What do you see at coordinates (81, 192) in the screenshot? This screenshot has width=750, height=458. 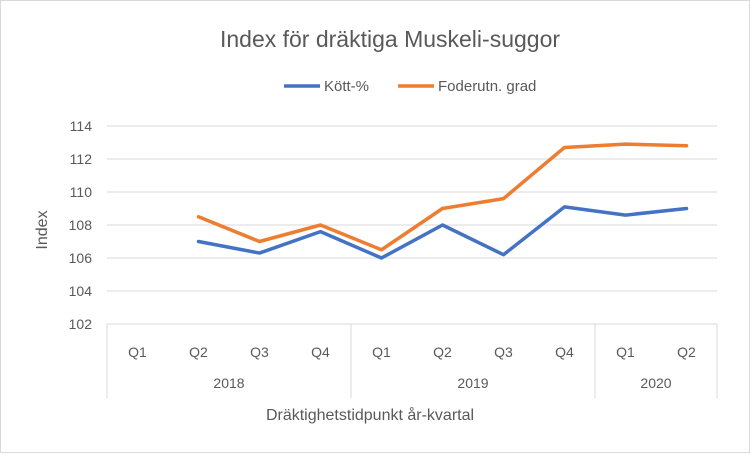 I see `y-tick-label: 110` at bounding box center [81, 192].